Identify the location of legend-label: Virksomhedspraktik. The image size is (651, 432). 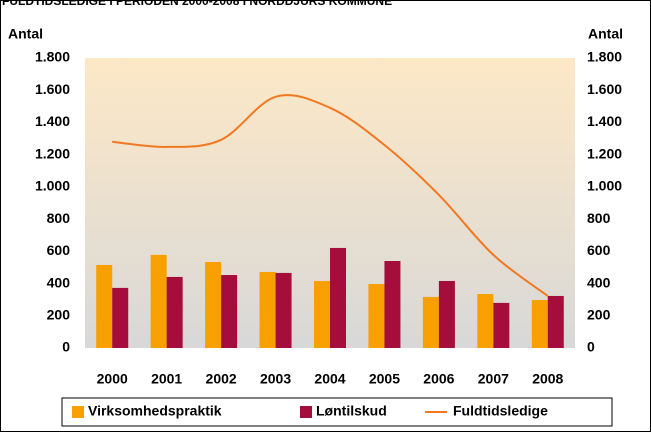
(155, 411).